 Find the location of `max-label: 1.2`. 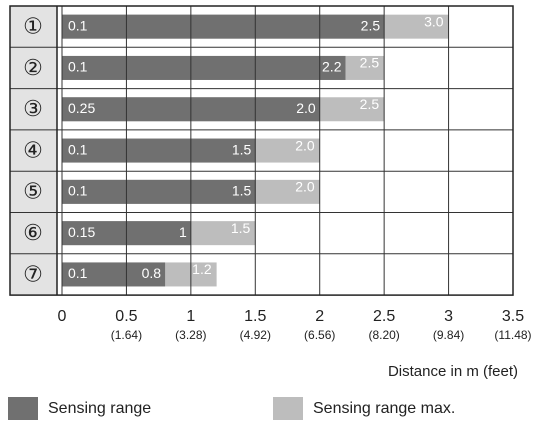

max-label: 1.2 is located at coordinates (202, 269).